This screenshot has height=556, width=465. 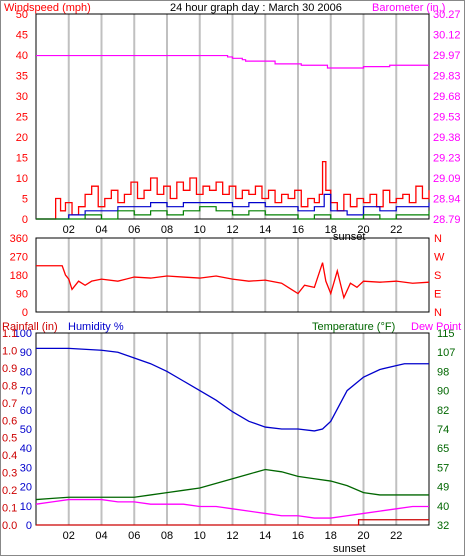 What do you see at coordinates (9, 404) in the screenshot?
I see `y-tick-label-rainfall: 0.7` at bounding box center [9, 404].